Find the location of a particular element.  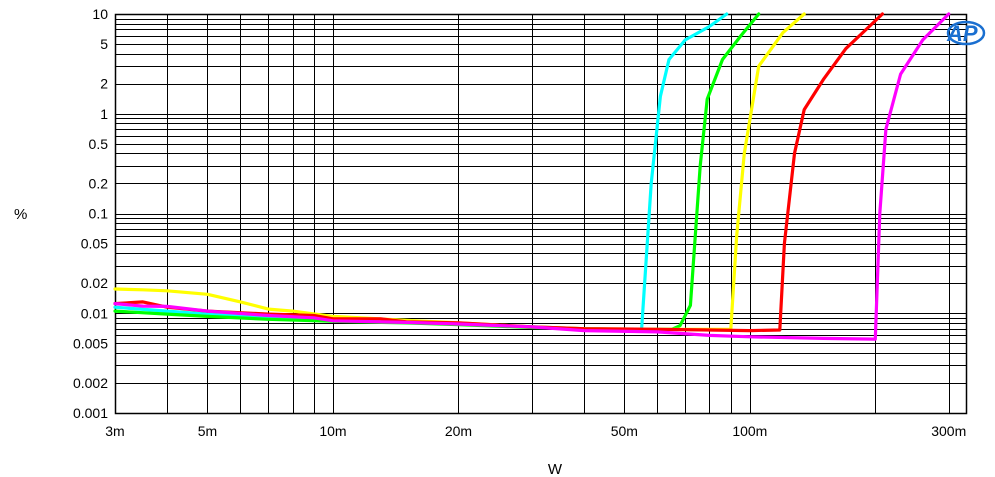

ap-logo-ring-icon is located at coordinates (966, 33).